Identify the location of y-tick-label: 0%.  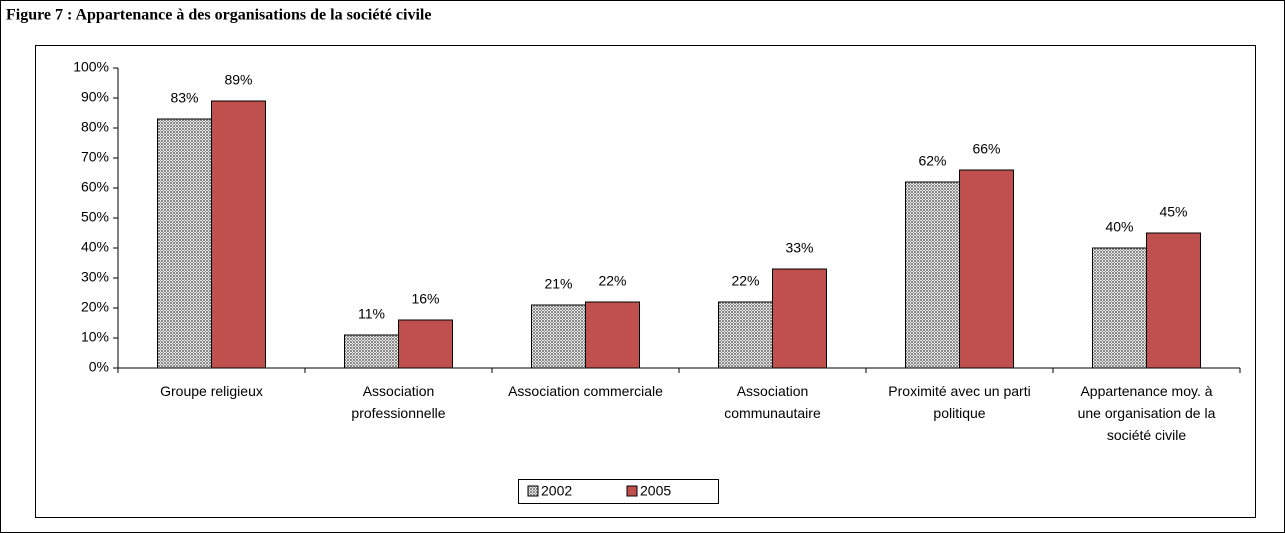
(99, 367).